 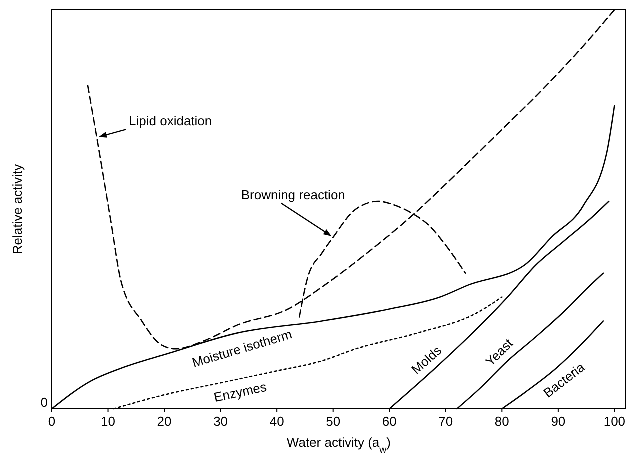 I want to click on x-axis-title: Water activity (a$_{w}$), so click(x=339, y=445).